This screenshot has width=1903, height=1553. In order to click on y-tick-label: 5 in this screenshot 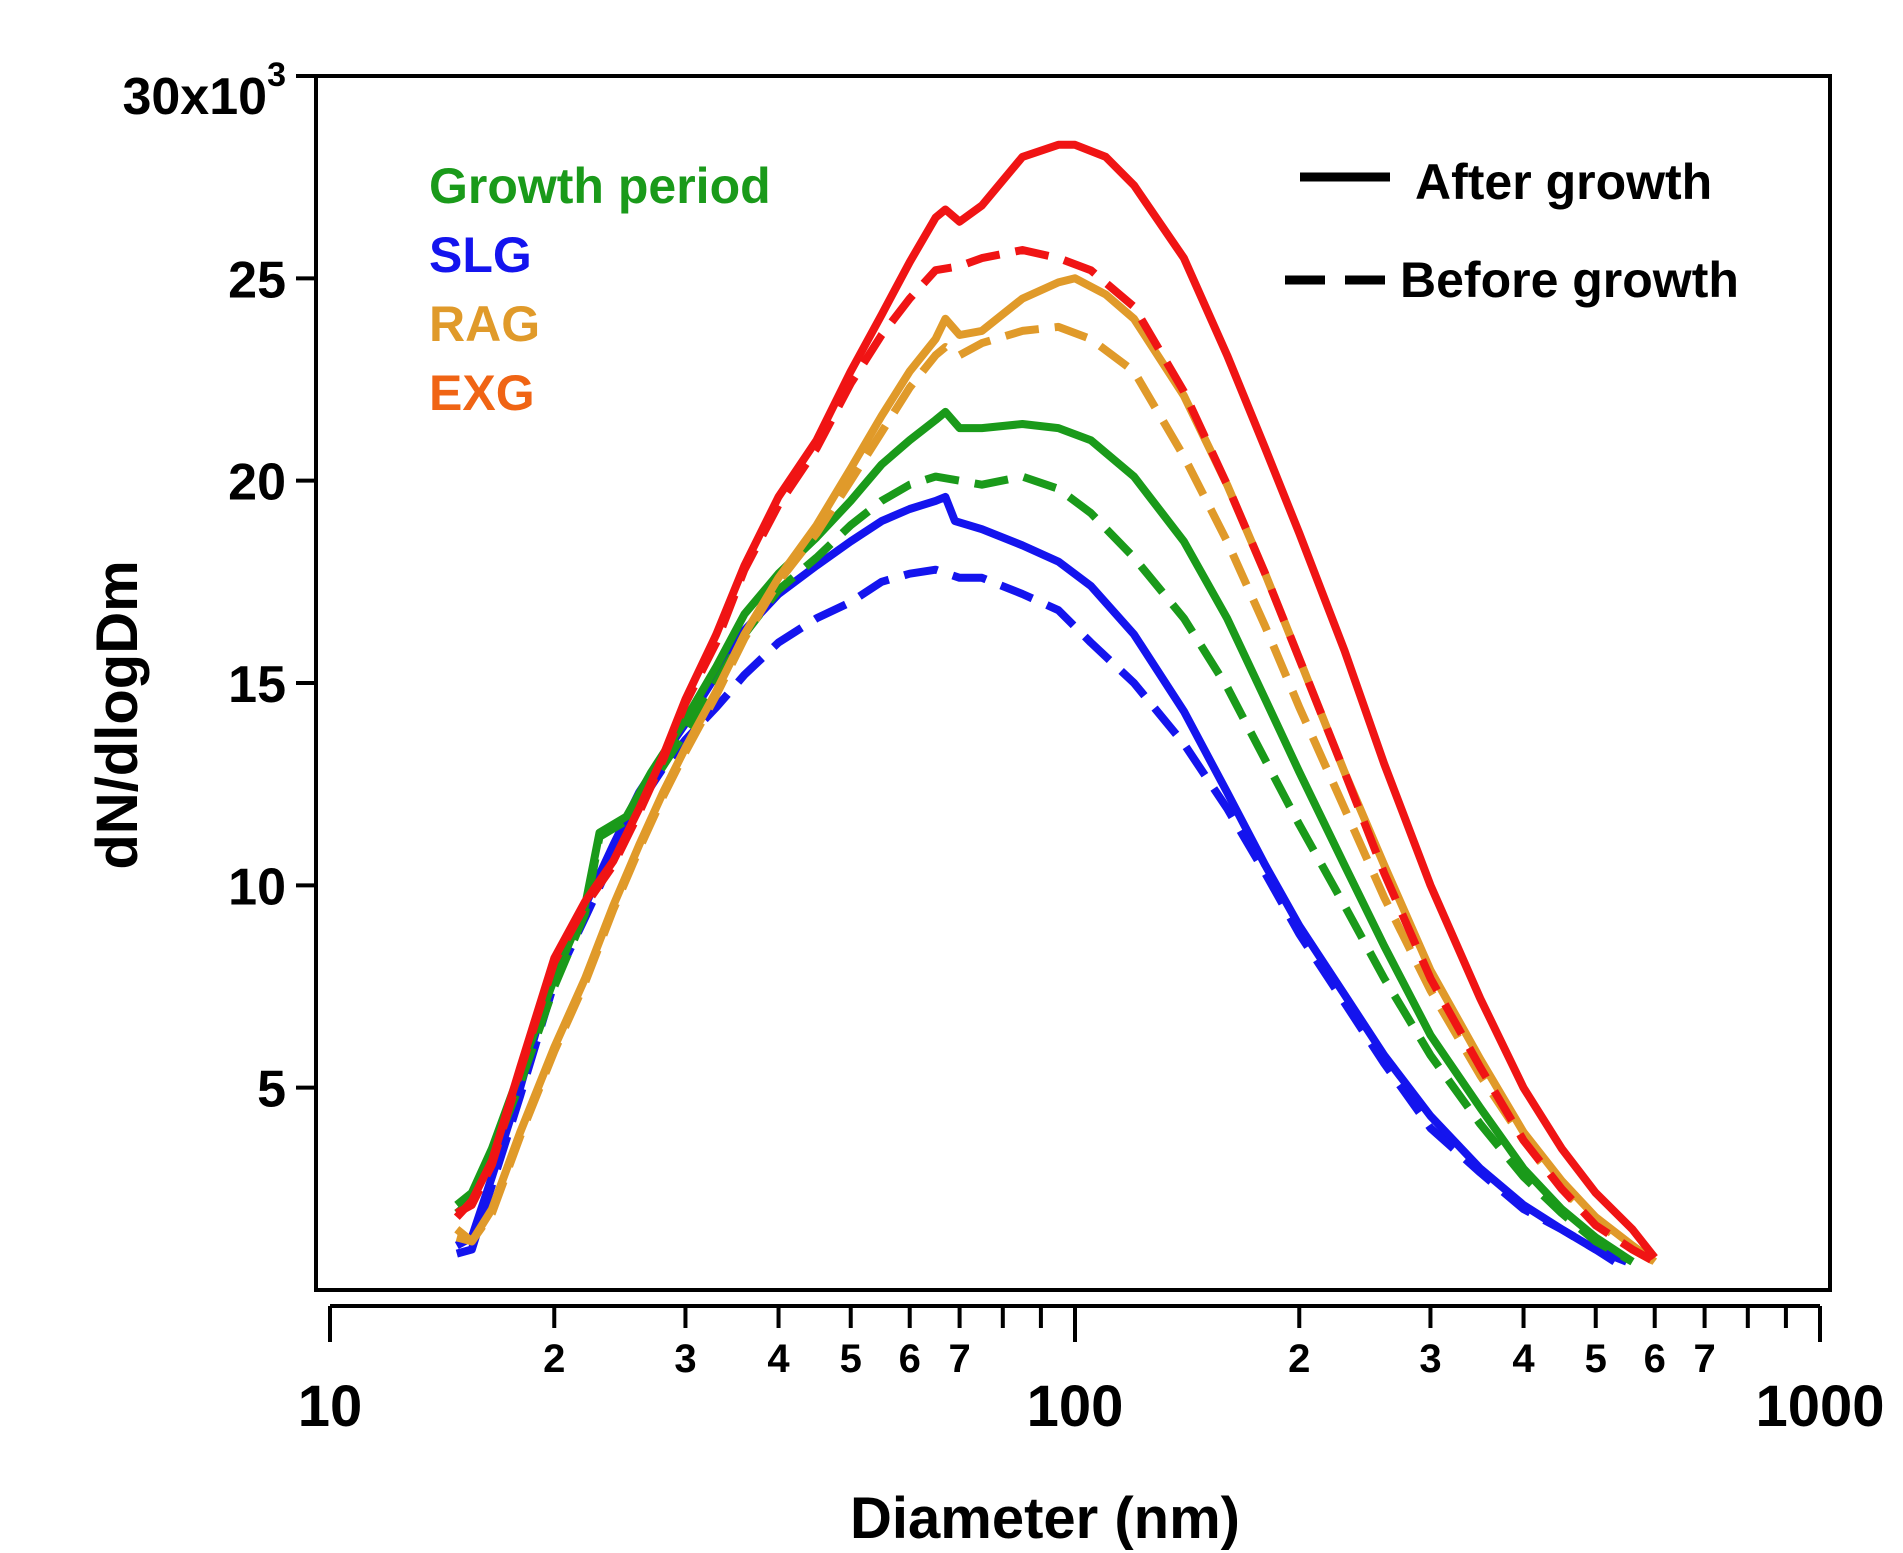, I will do `click(271, 1090)`.